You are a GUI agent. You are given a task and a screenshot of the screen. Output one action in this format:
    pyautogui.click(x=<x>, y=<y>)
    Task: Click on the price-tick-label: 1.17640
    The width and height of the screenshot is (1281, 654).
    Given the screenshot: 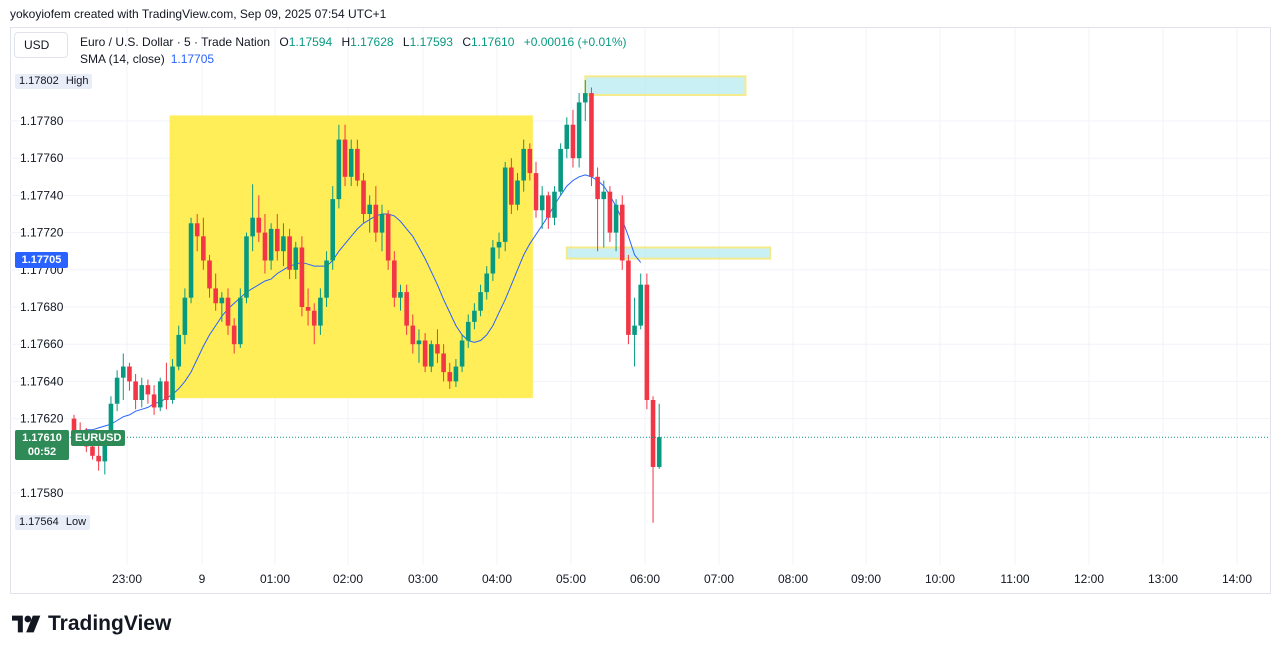 What is the action you would take?
    pyautogui.click(x=42, y=381)
    